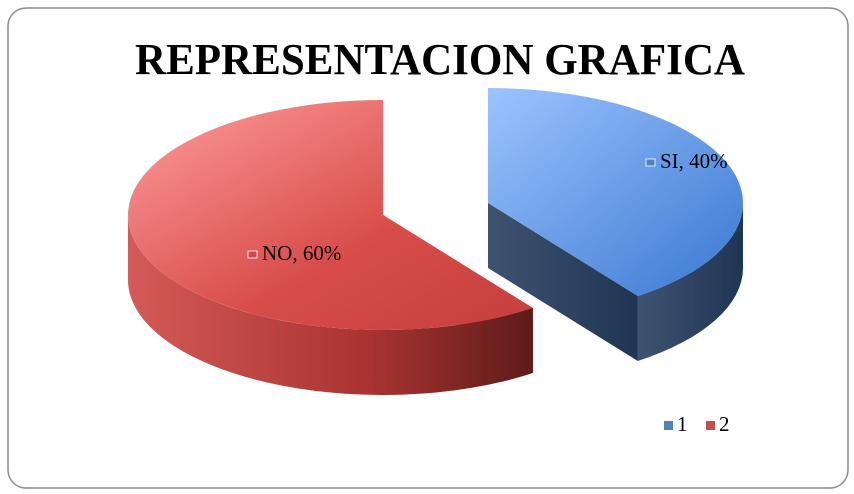 The width and height of the screenshot is (854, 494). I want to click on data-label: NO, 60%, so click(301, 253).